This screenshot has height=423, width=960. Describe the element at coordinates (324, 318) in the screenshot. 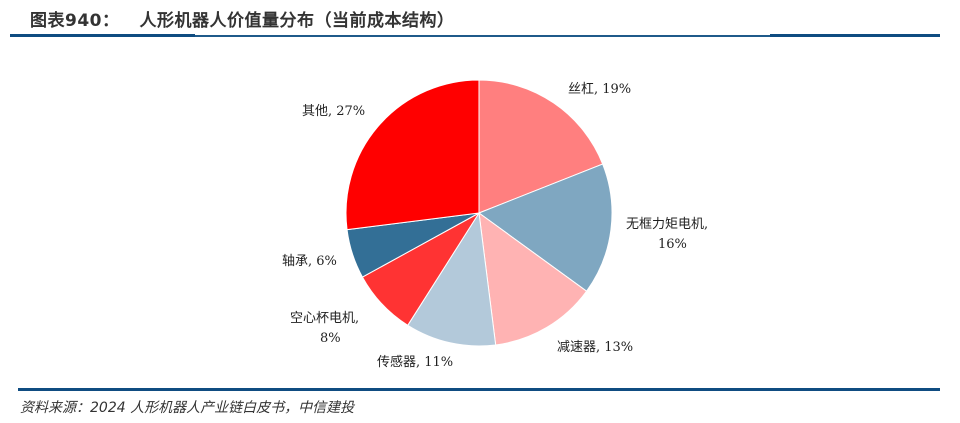

I see `label-coreless-motor: 空心杯电机,` at that location.